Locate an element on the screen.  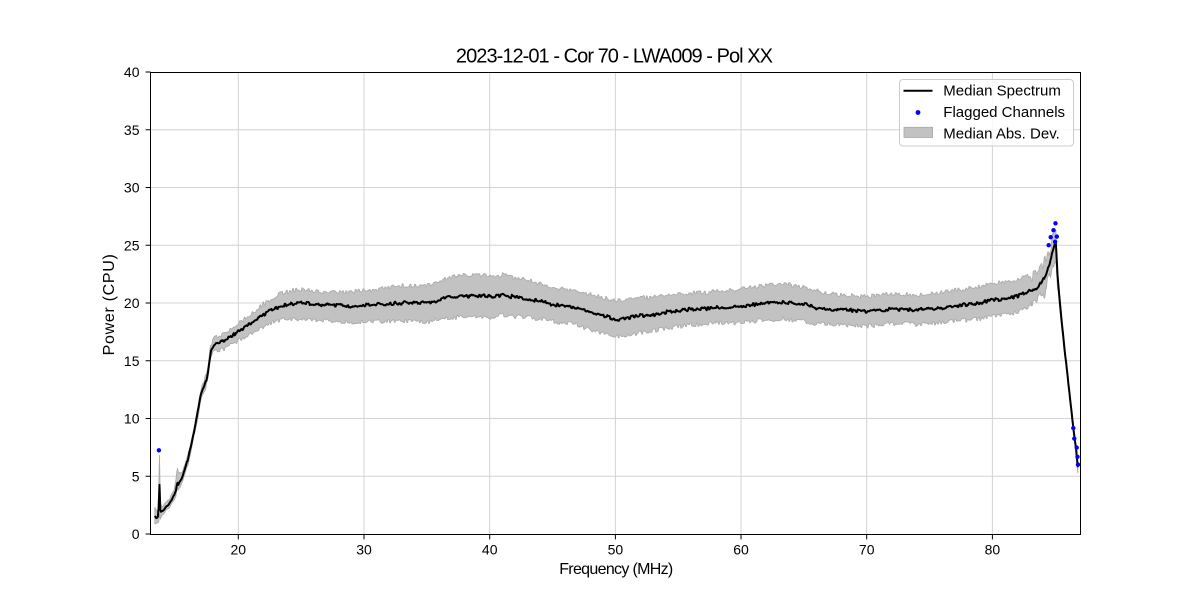
svg-text: 15 is located at coordinates (132, 361).